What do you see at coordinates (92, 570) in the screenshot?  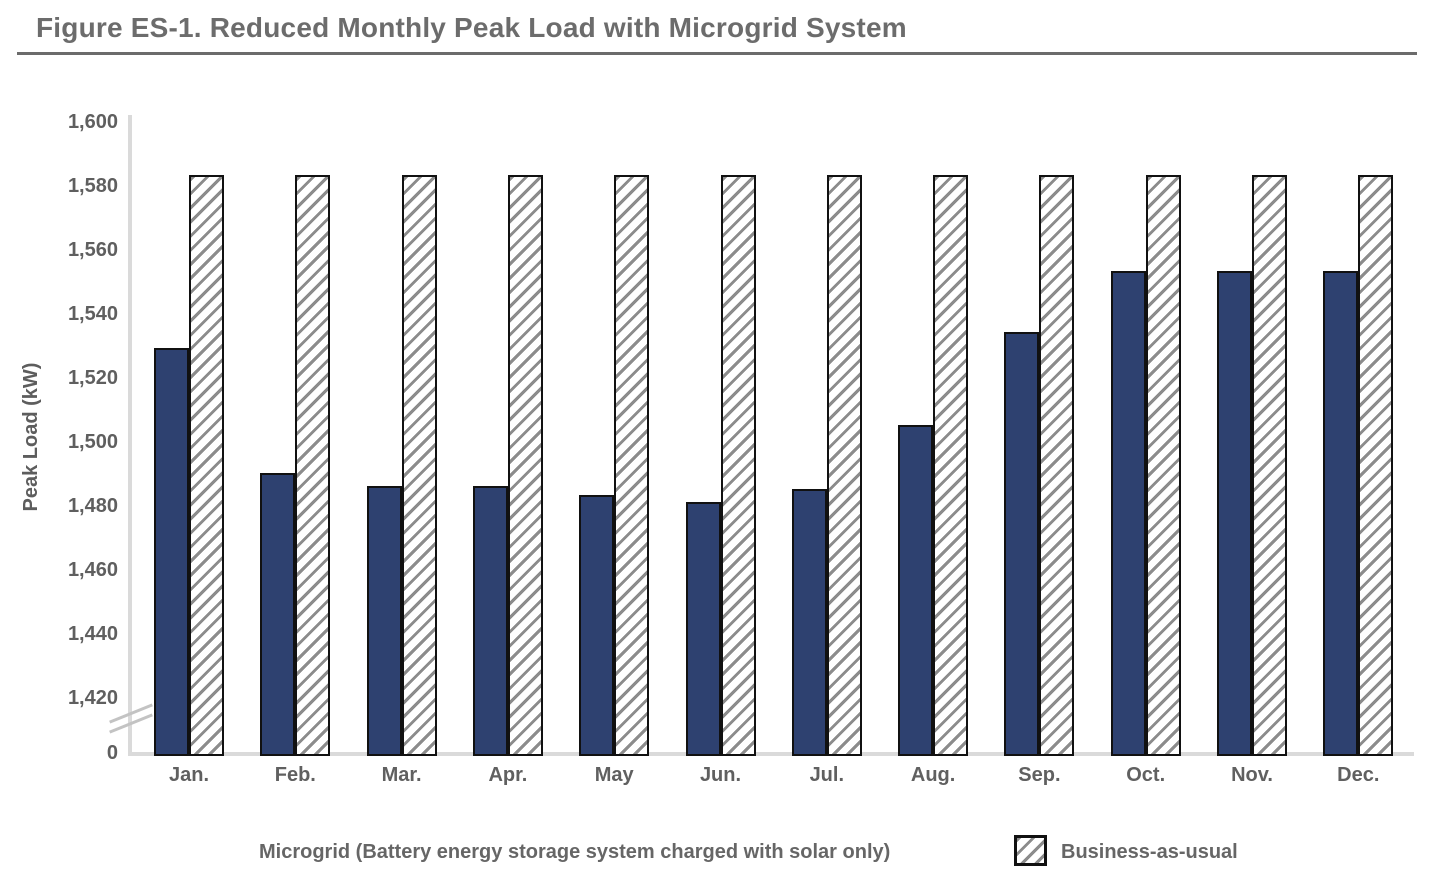 I see `y-tick-label: 1,460` at bounding box center [92, 570].